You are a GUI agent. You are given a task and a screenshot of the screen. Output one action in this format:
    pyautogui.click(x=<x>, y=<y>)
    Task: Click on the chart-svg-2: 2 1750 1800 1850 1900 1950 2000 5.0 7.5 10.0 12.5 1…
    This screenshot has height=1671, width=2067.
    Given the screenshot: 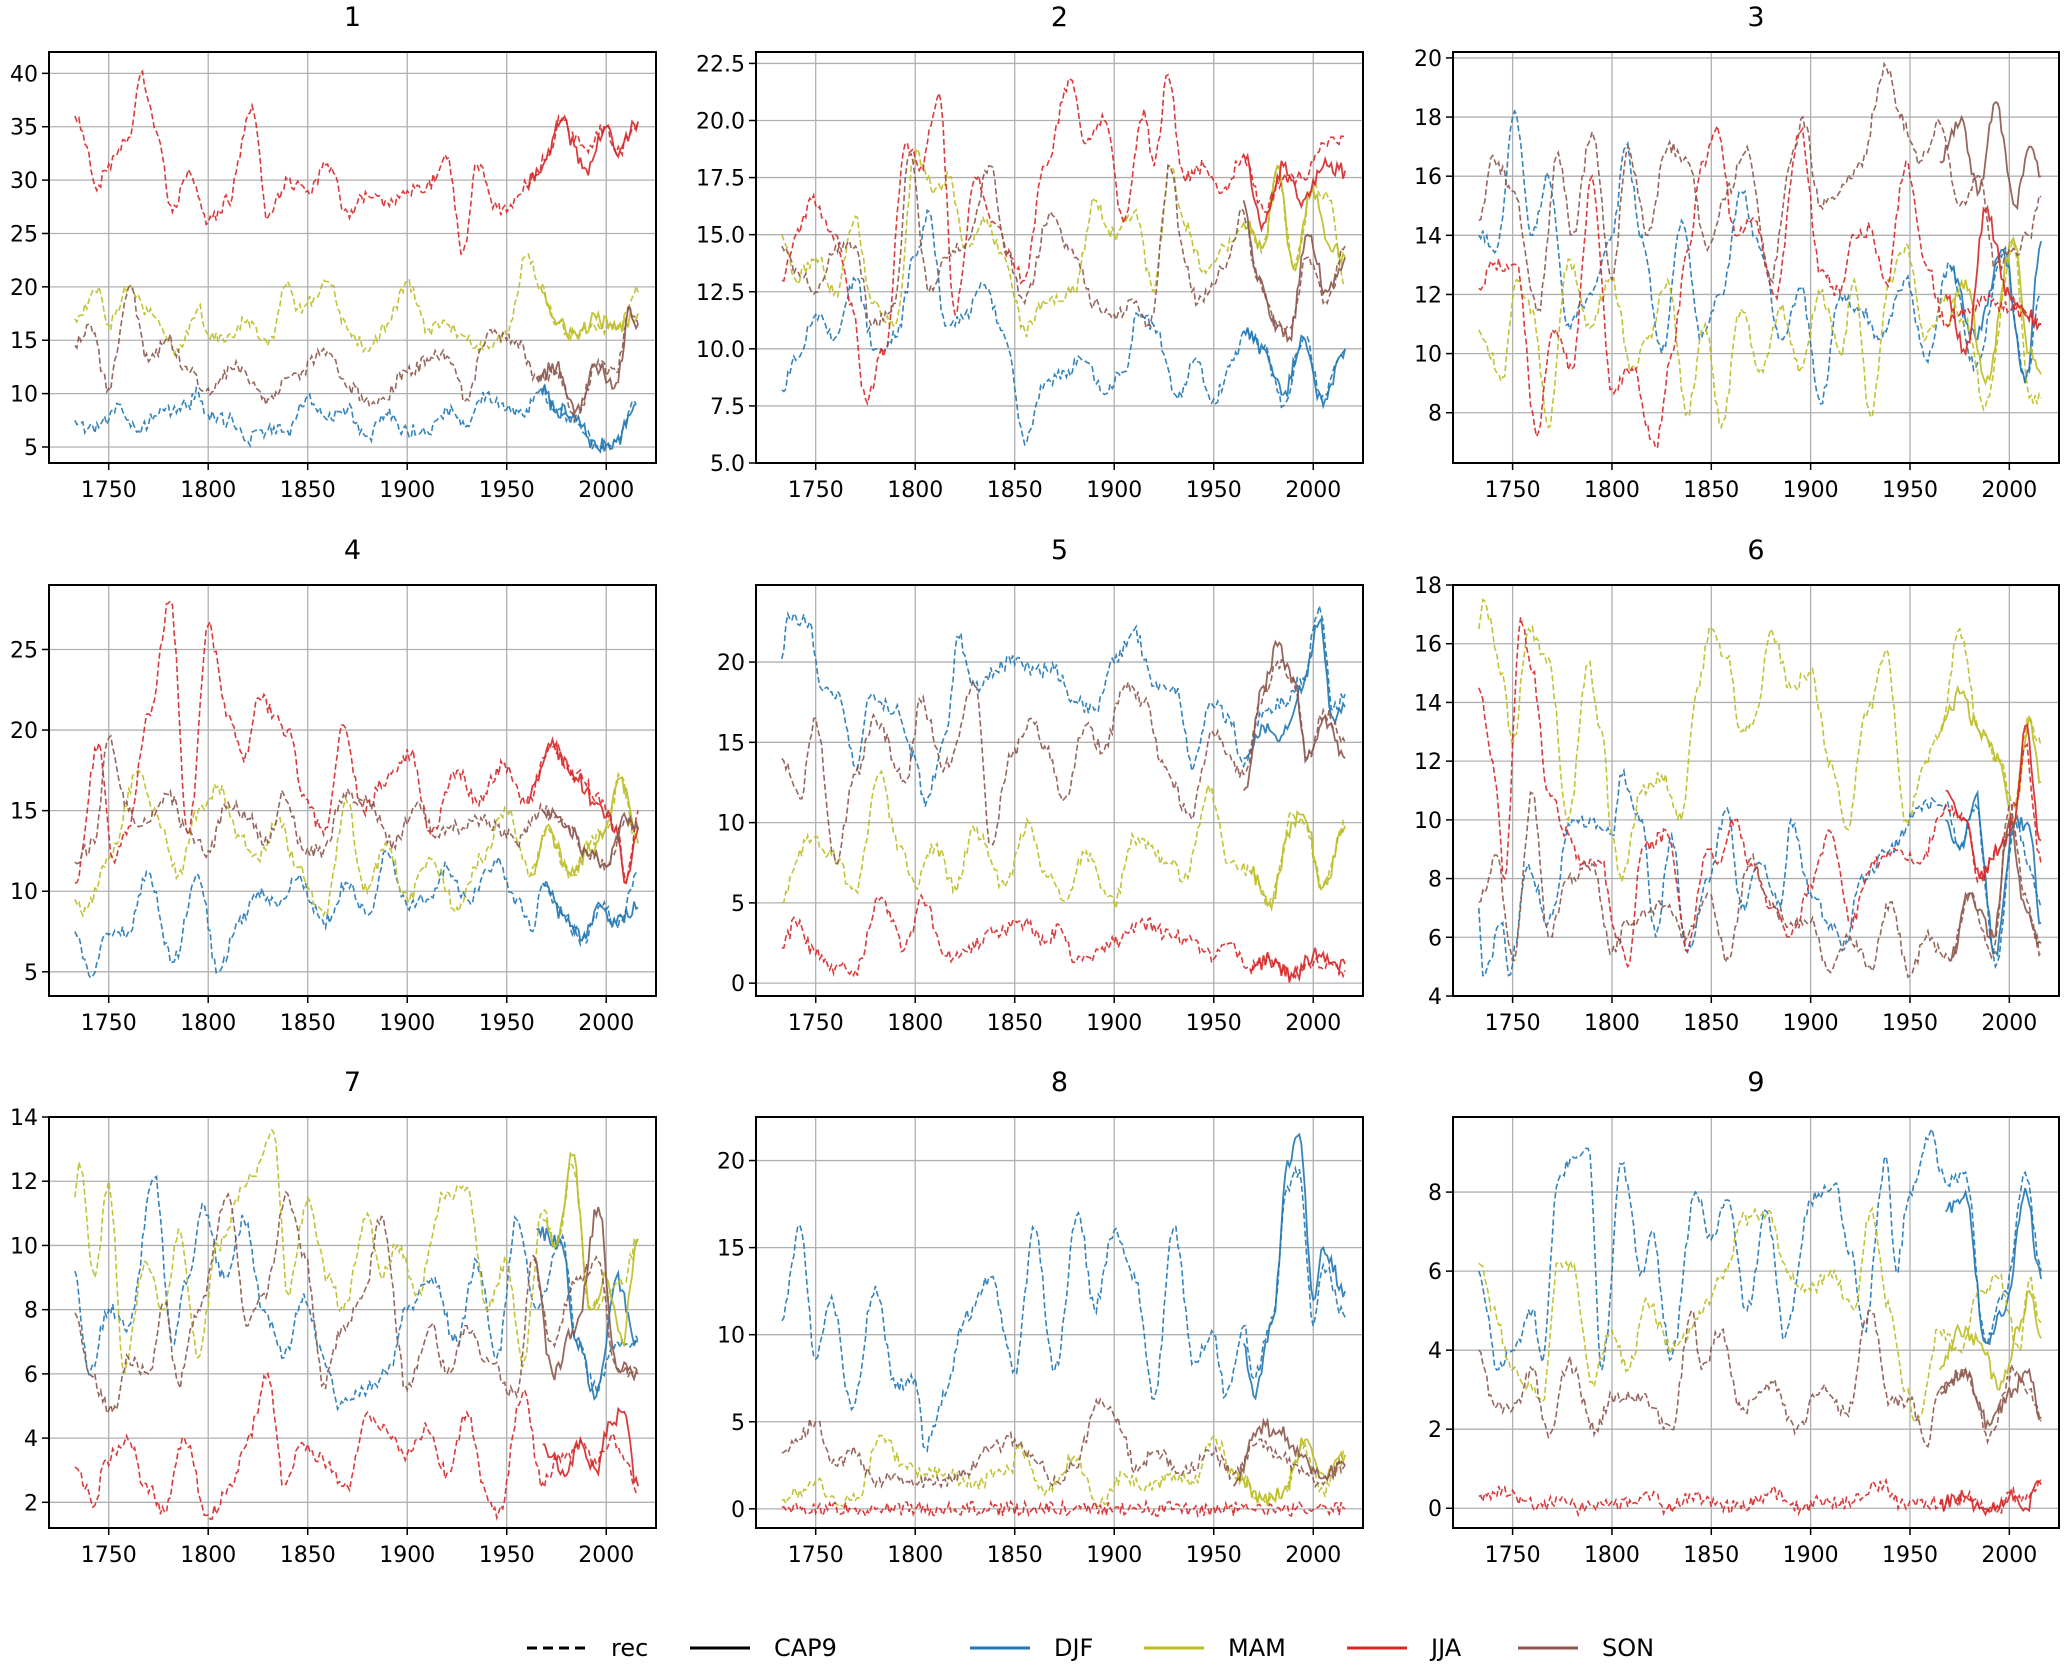 What is the action you would take?
    pyautogui.click(x=1030, y=252)
    